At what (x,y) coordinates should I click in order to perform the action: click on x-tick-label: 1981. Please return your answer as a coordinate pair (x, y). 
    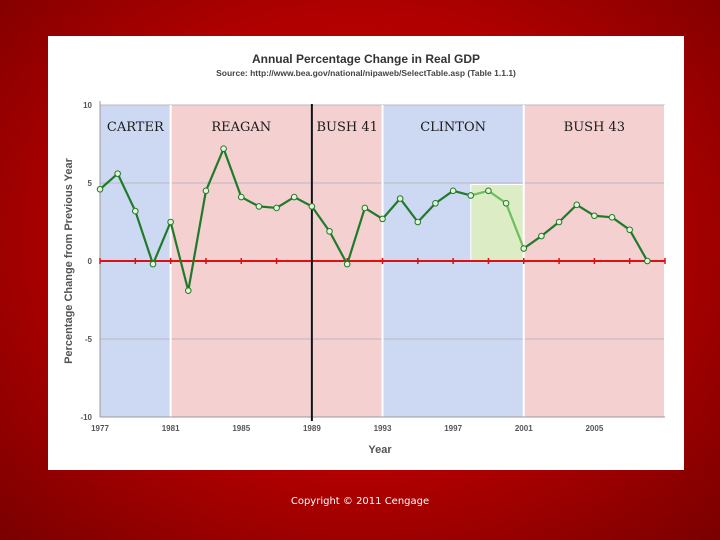
    Looking at the image, I should click on (171, 428).